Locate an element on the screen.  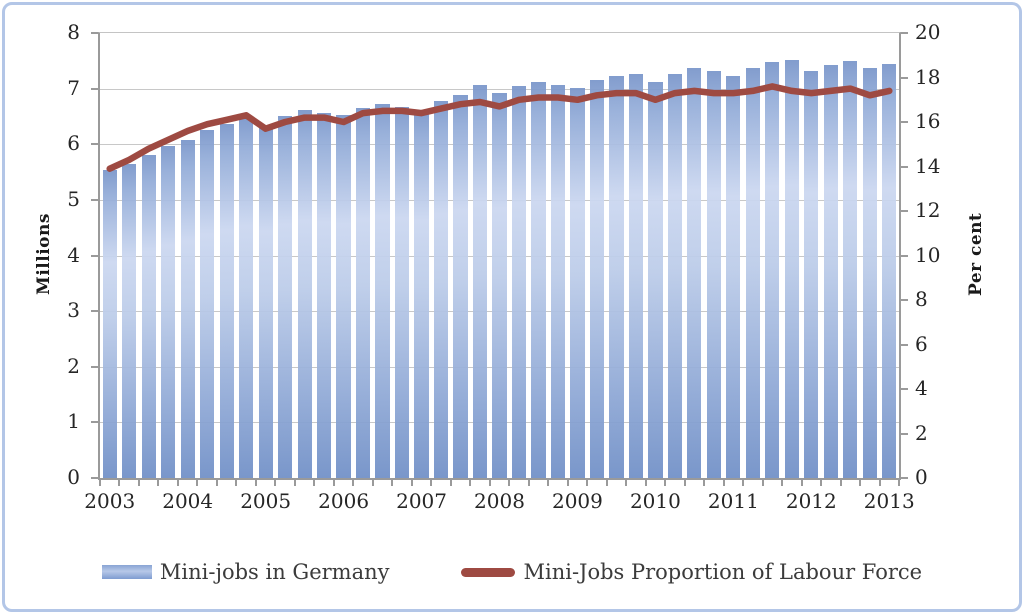
x-axis-year-label: 2005 is located at coordinates (266, 501).